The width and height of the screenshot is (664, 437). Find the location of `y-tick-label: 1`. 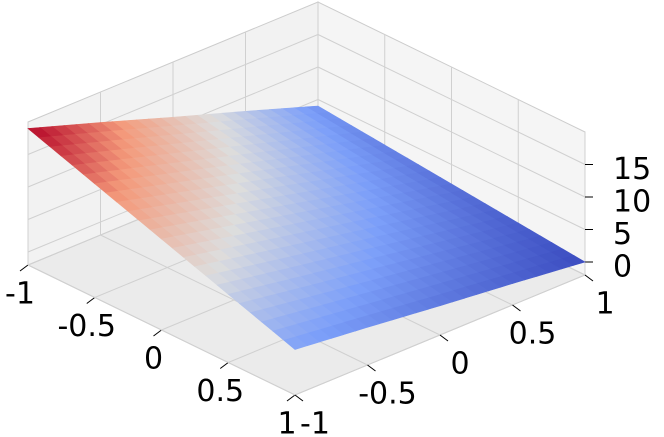

y-tick-label: 1 is located at coordinates (604, 304).